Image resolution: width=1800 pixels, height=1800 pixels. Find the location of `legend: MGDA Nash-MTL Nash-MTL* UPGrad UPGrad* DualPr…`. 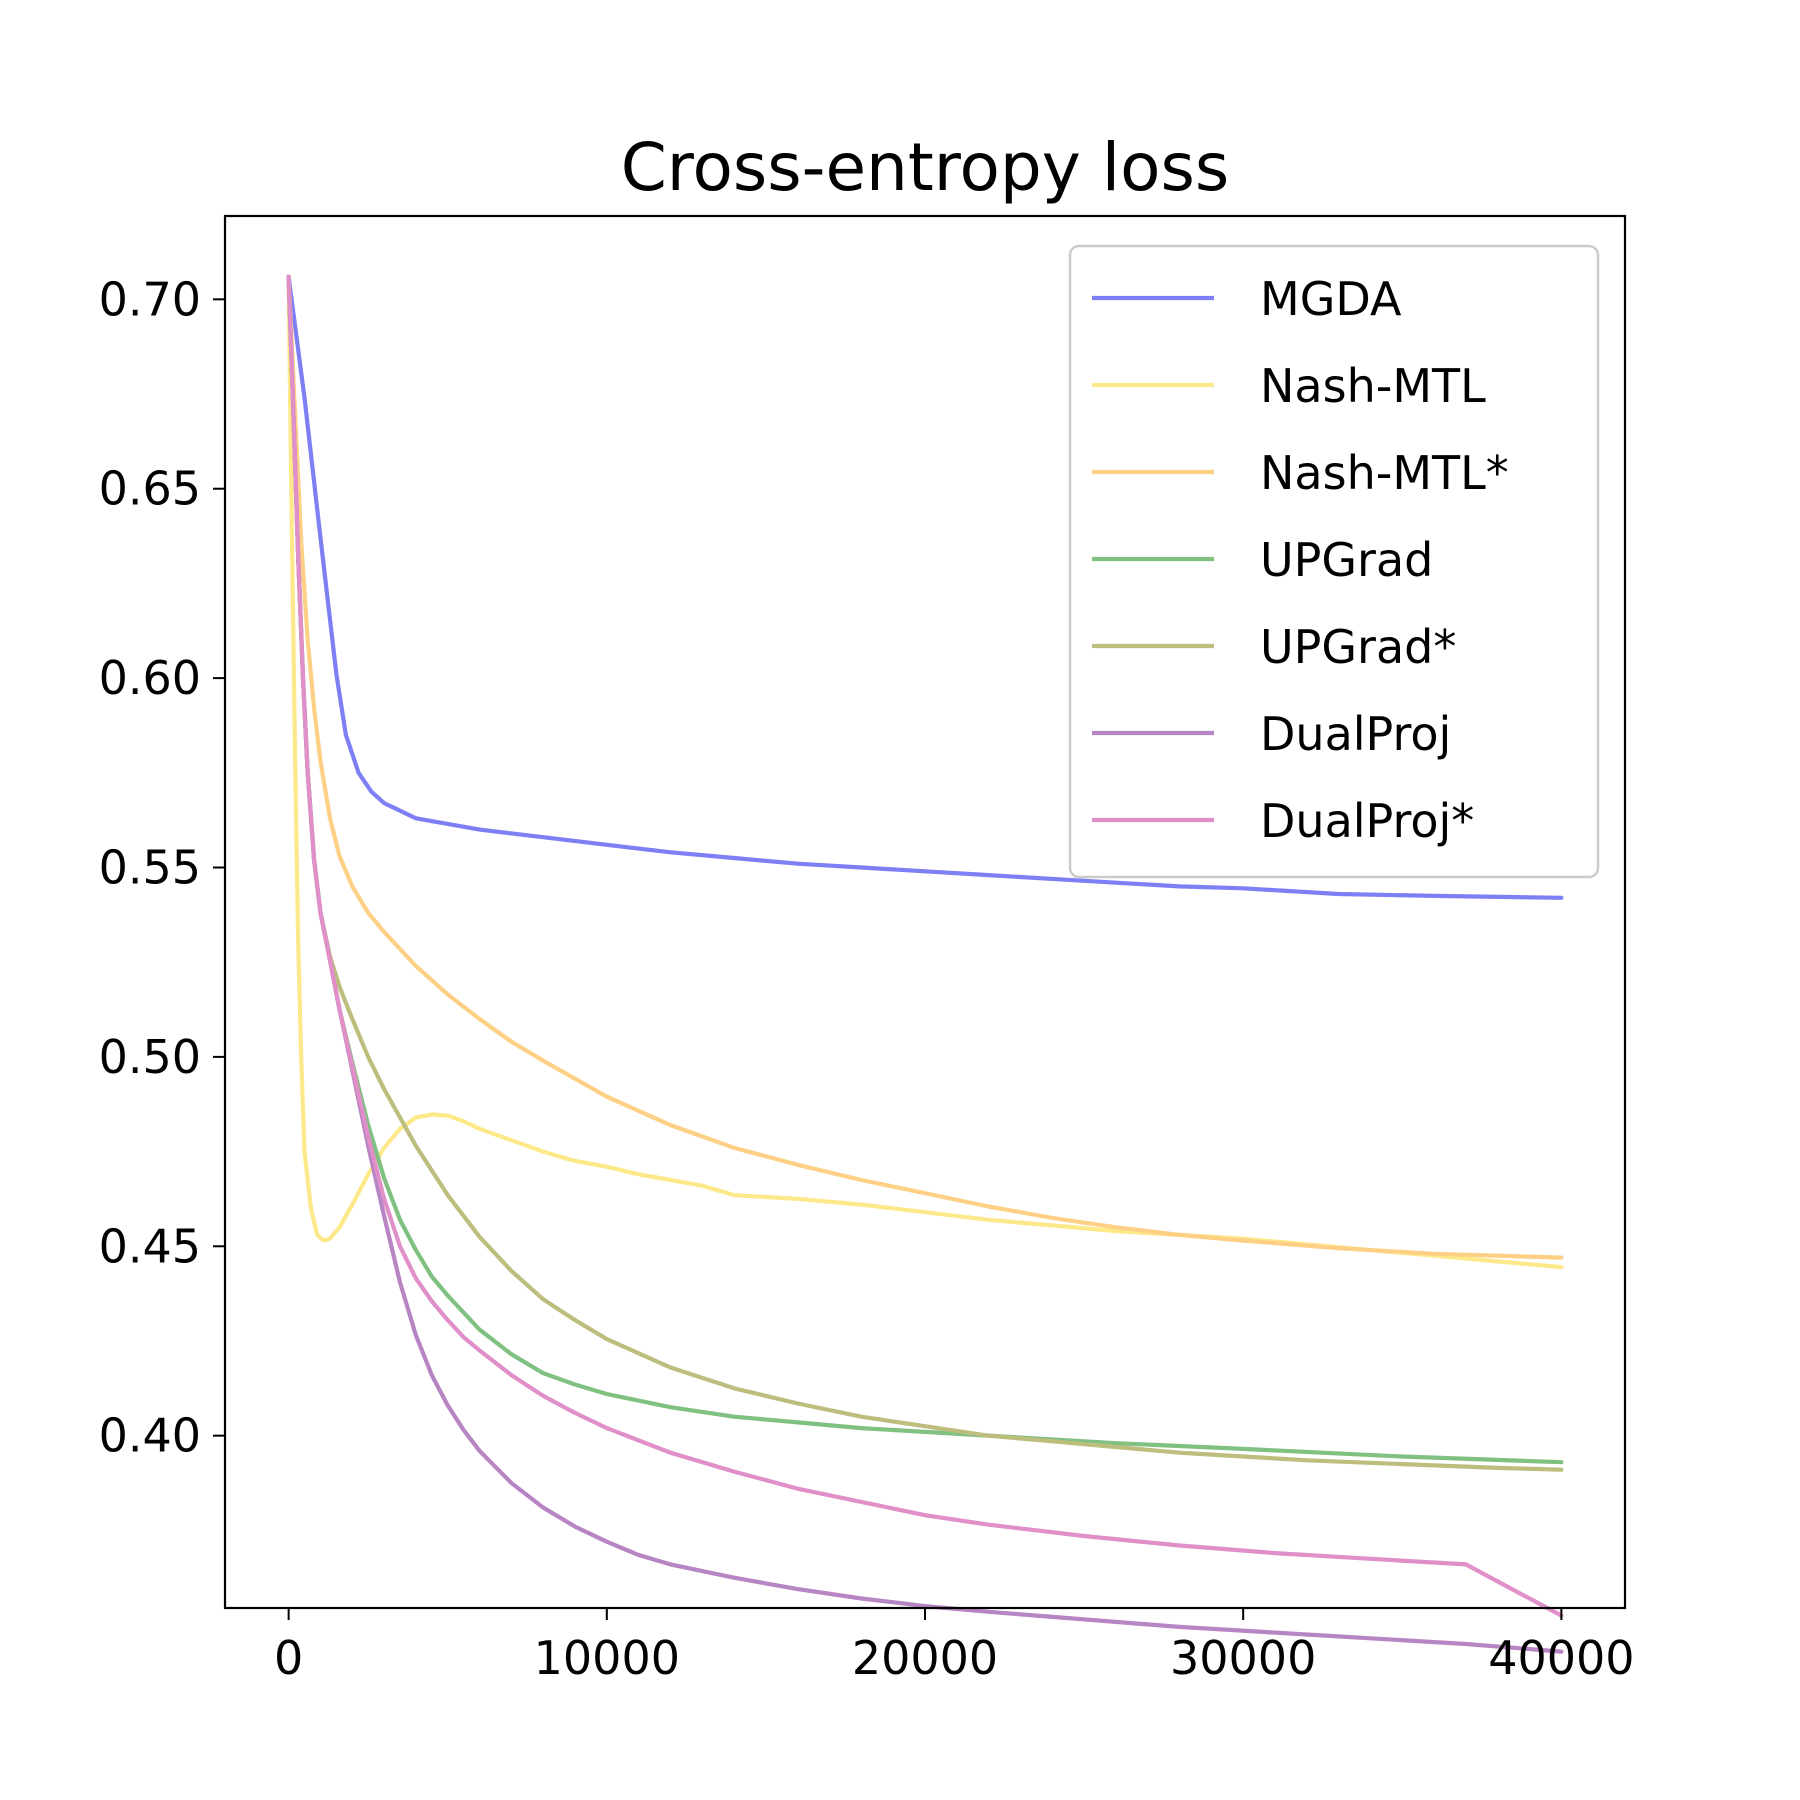

legend: MGDA Nash-MTL Nash-MTL* UPGrad UPGrad* DualPr… is located at coordinates (1334, 561).